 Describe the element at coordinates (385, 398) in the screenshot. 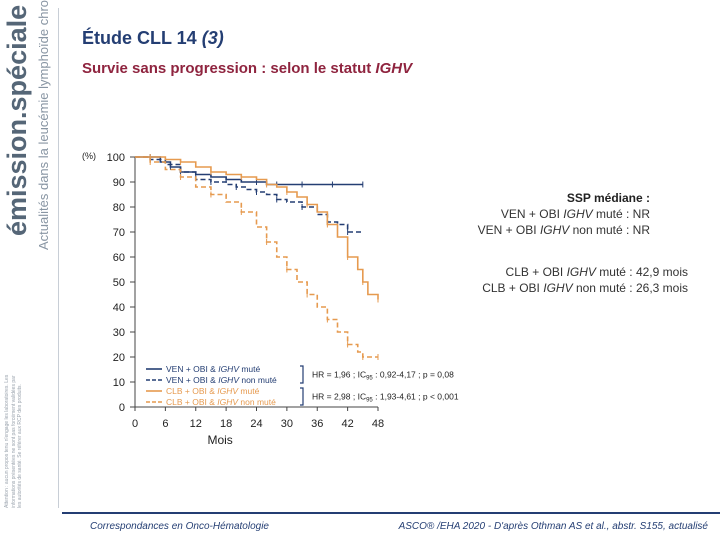

I see `hazard-ratio-label: HR = 2,98 ; IC95 : 1,93-4,61 ; p < 0,001` at that location.